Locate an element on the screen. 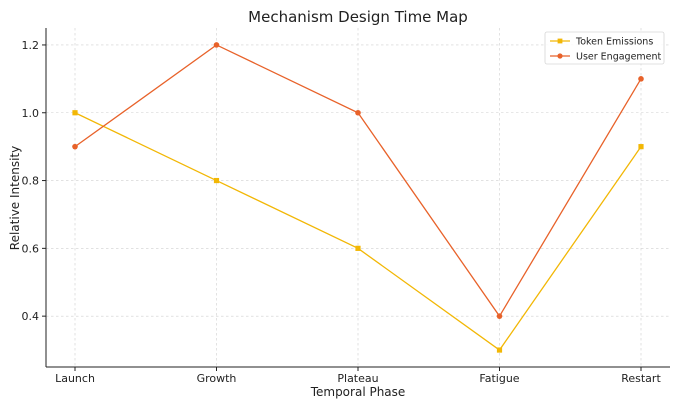 The height and width of the screenshot is (412, 680). y-tick-label: 0.4 is located at coordinates (31, 316).